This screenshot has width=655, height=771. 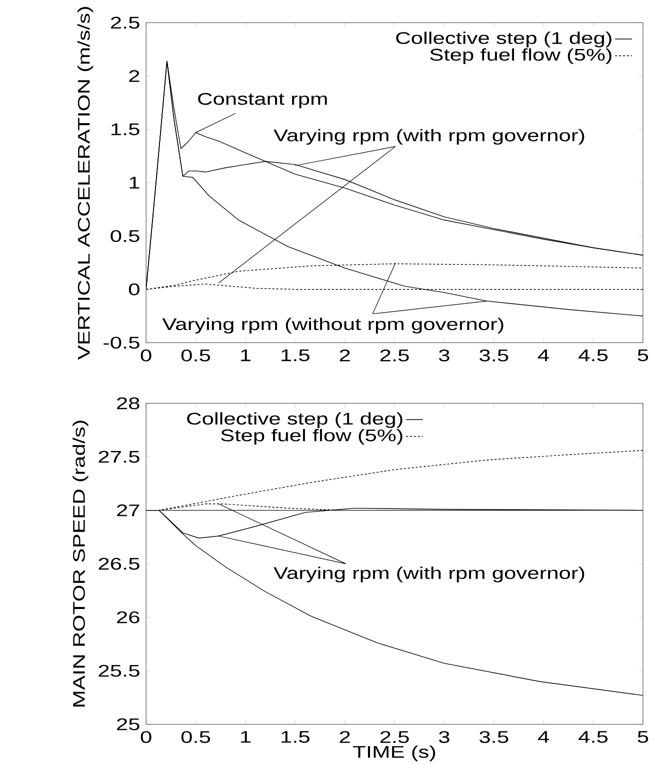 What do you see at coordinates (134, 289) in the screenshot?
I see `y-tick-label: 0` at bounding box center [134, 289].